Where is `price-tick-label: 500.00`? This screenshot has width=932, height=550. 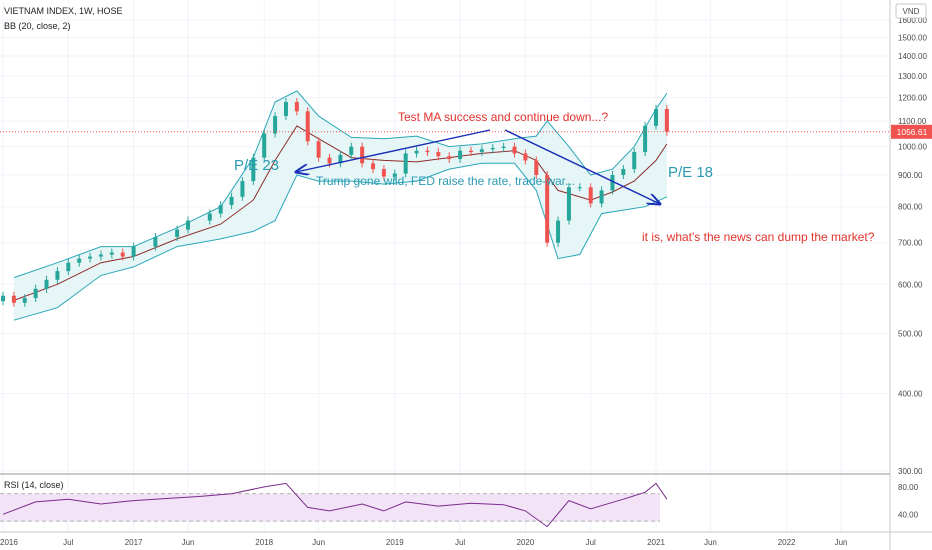 price-tick-label: 500.00 is located at coordinates (910, 333).